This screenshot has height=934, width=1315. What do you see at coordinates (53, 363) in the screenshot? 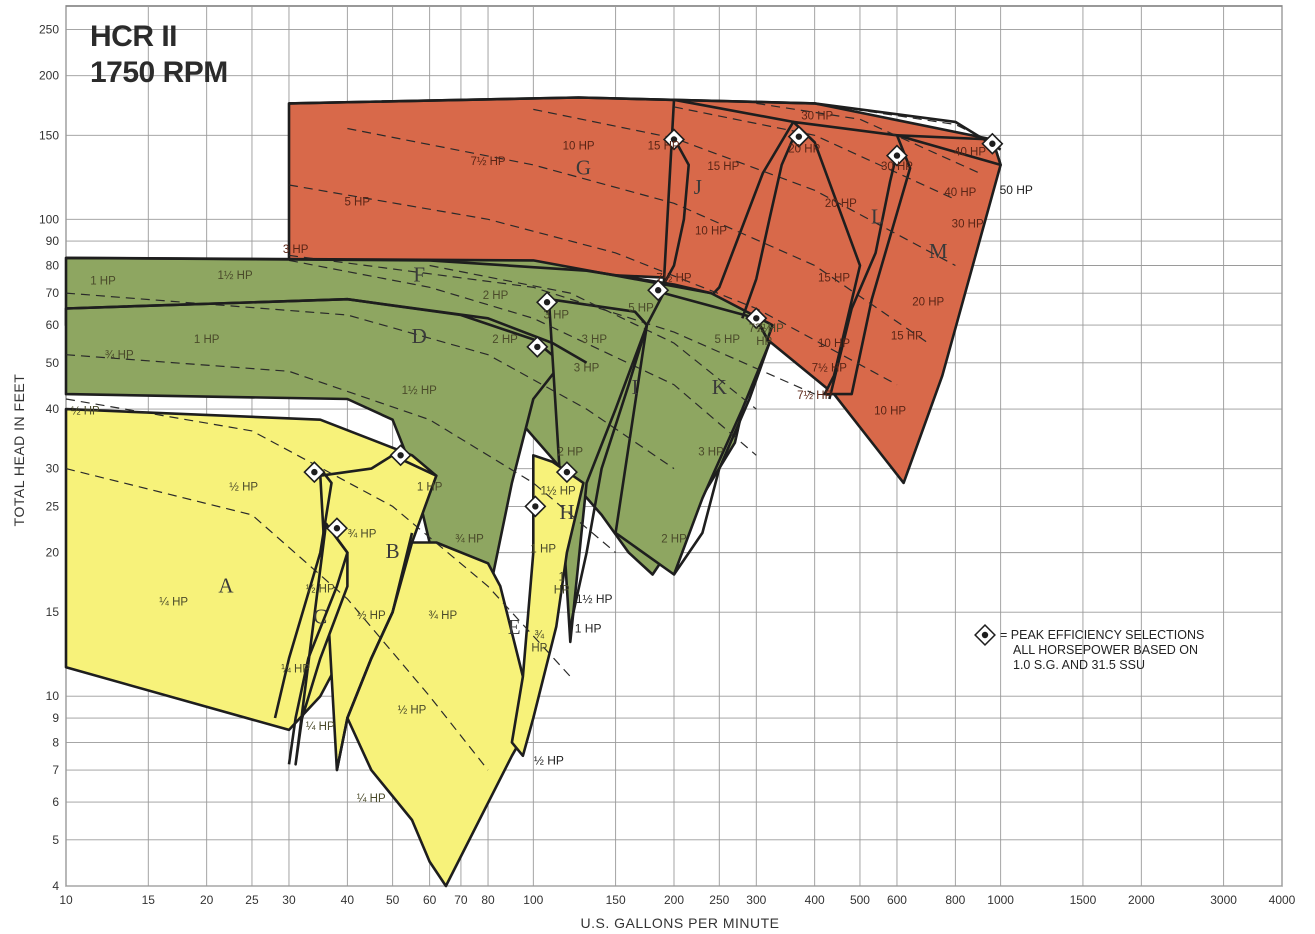
I see `y-tick-label: 50` at bounding box center [53, 363].